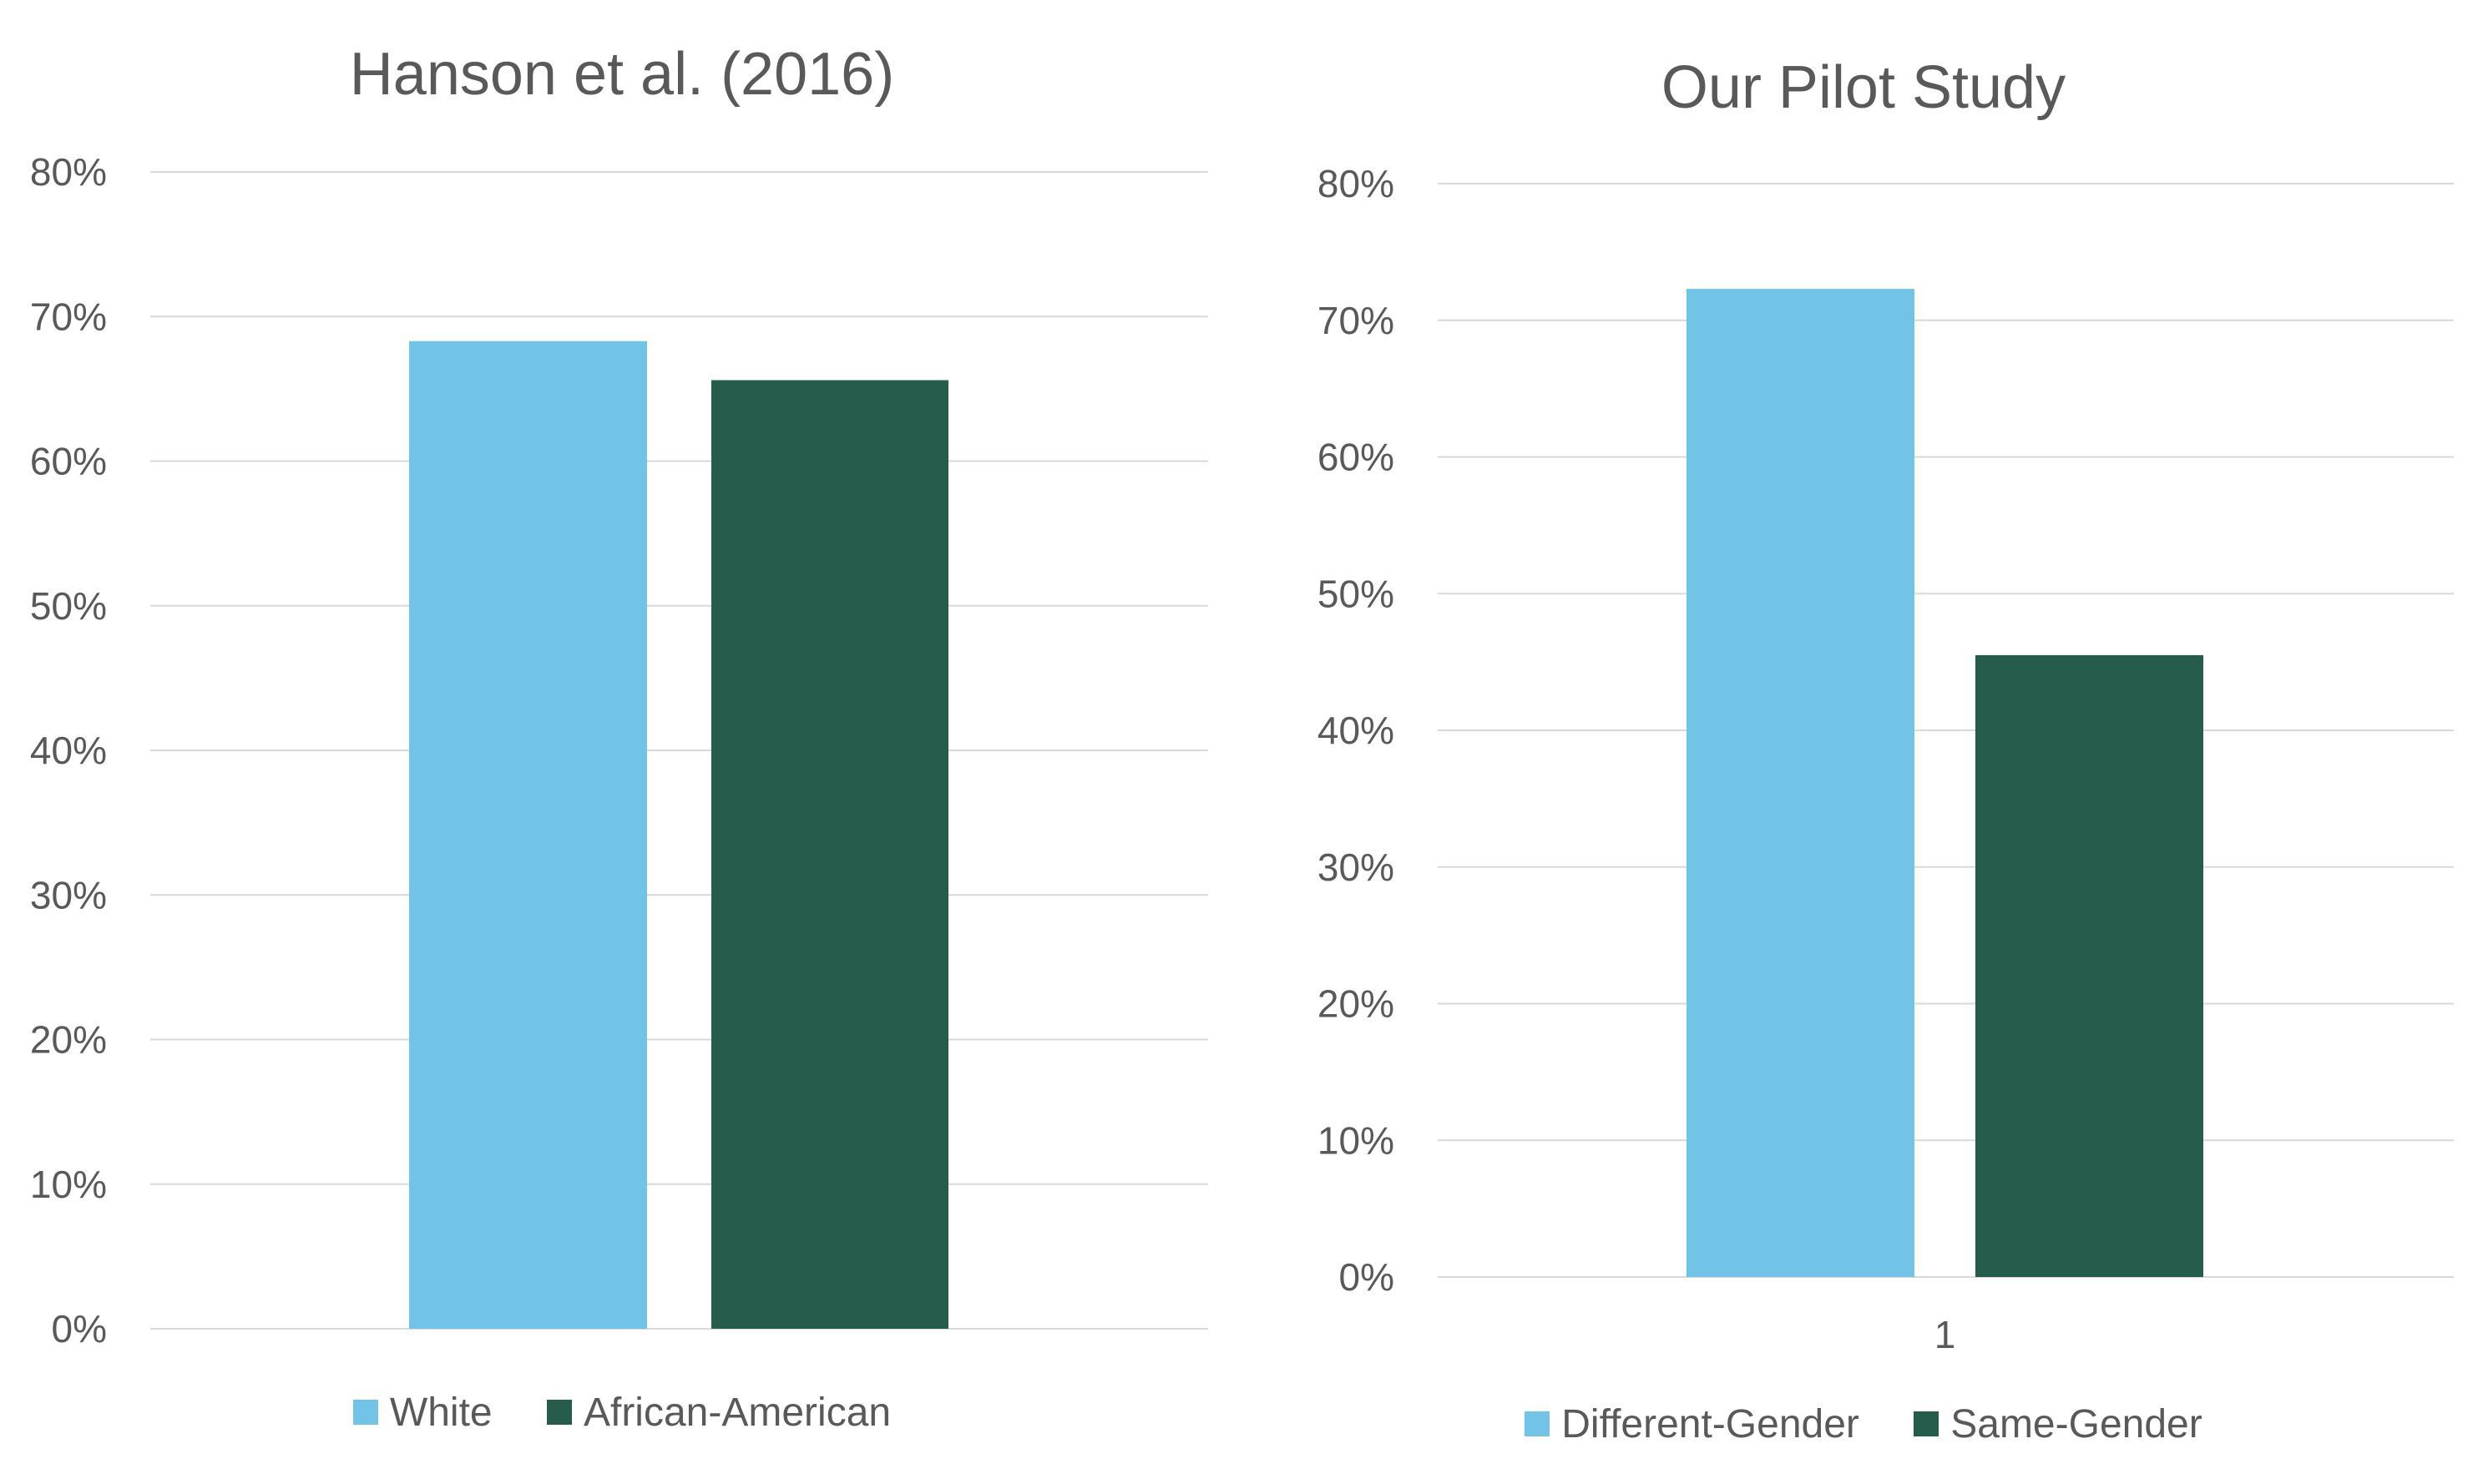 The height and width of the screenshot is (1484, 2483). I want to click on legend-label-african-american: African-American, so click(737, 1412).